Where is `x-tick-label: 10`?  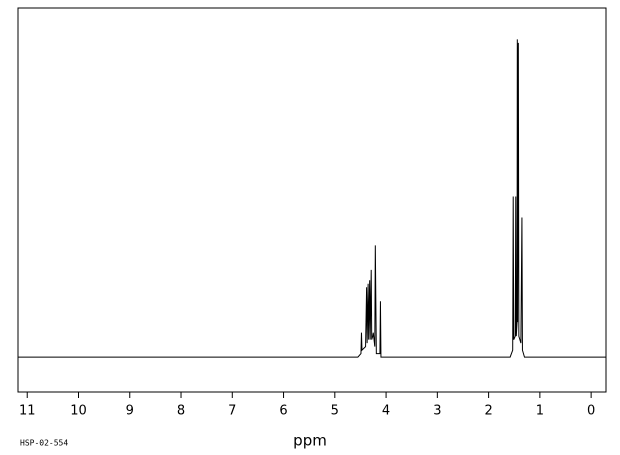 x-tick-label: 10 is located at coordinates (78, 411).